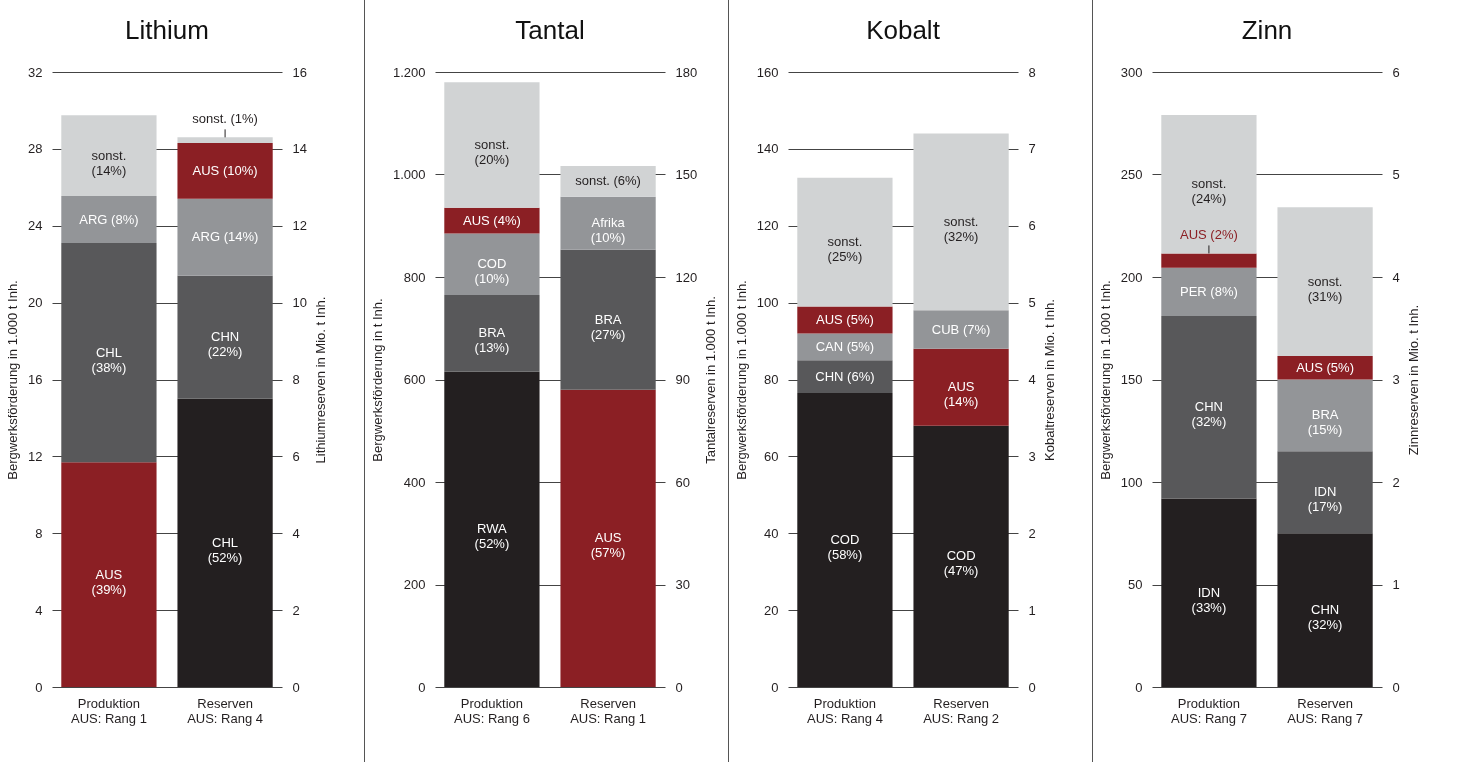 This screenshot has height=762, width=1461. I want to click on annotation: AUS (4%), so click(492, 220).